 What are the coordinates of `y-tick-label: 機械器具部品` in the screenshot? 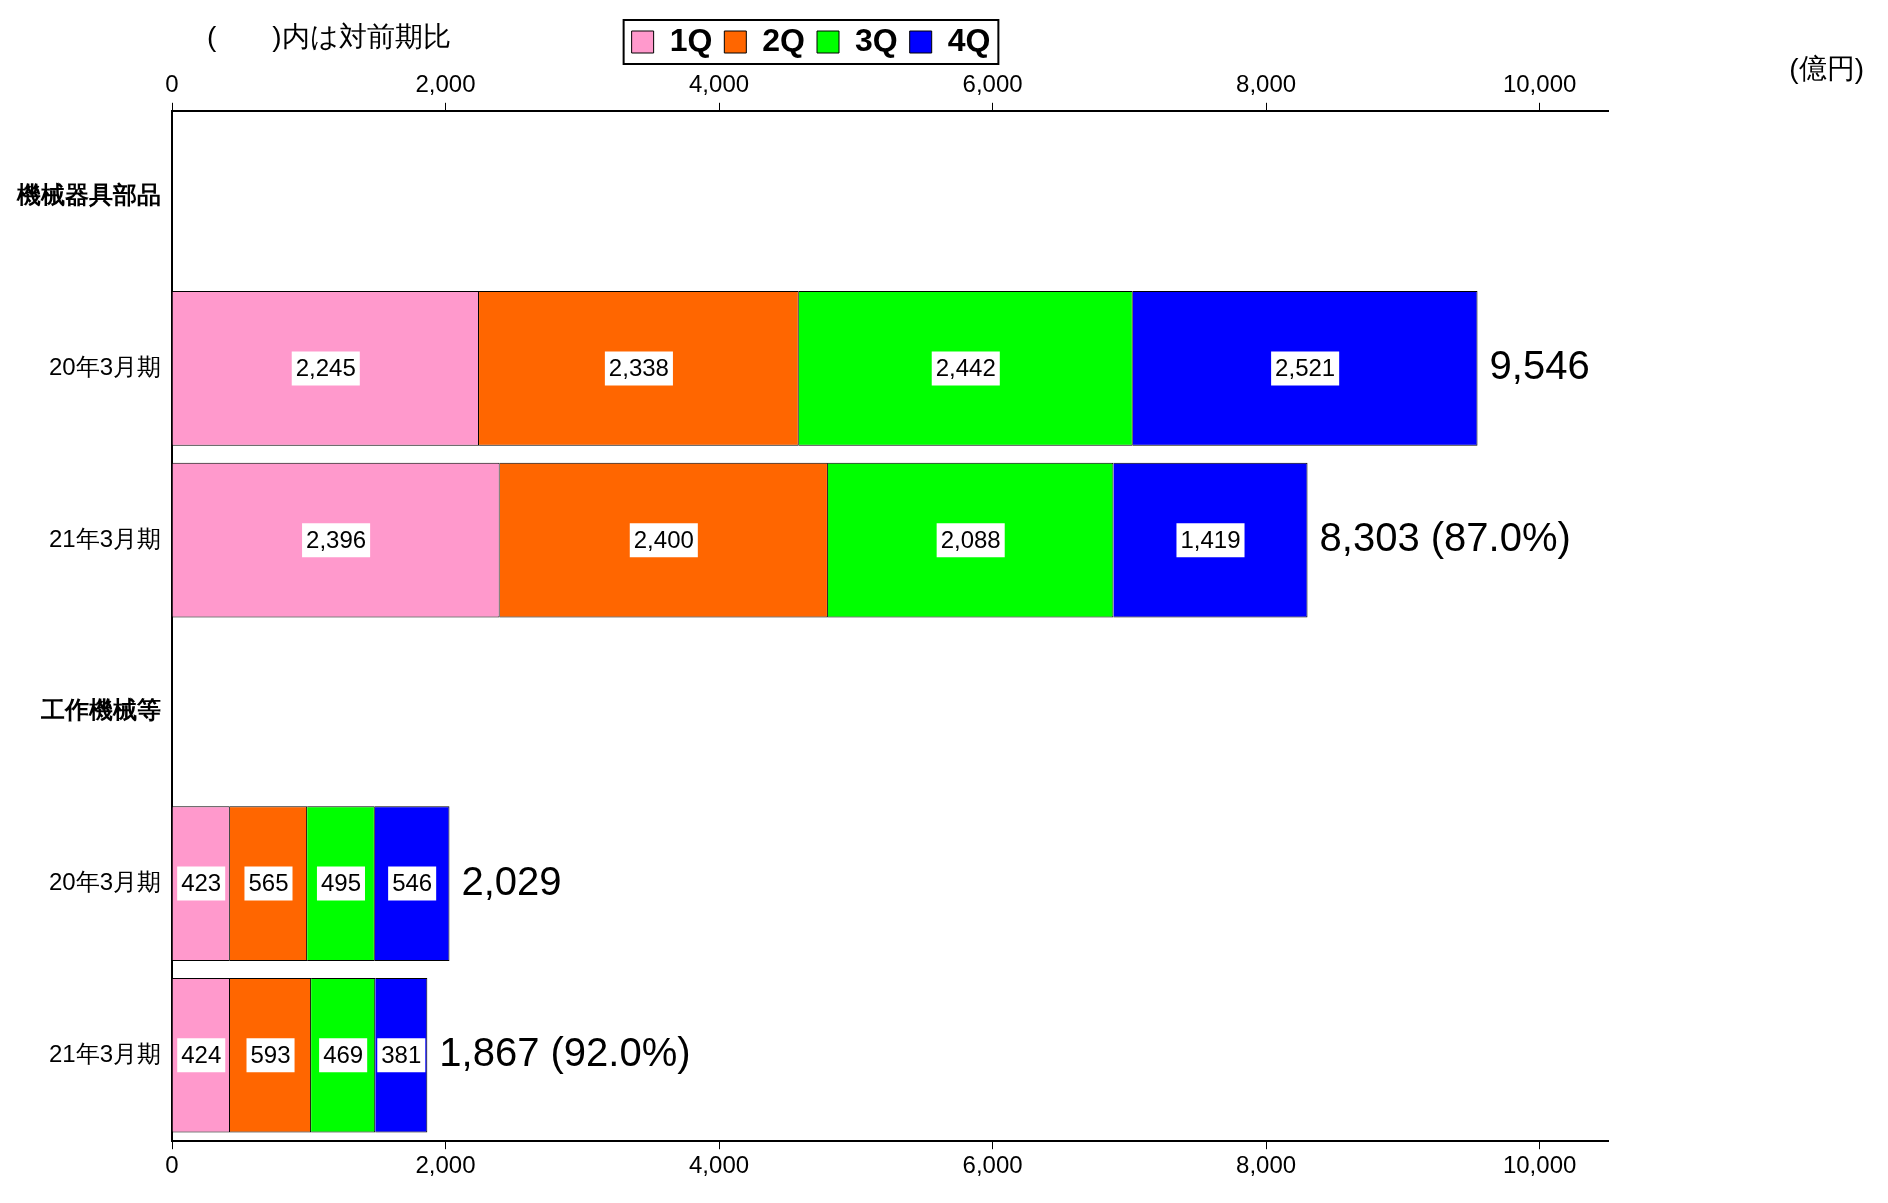 It's located at (88, 195).